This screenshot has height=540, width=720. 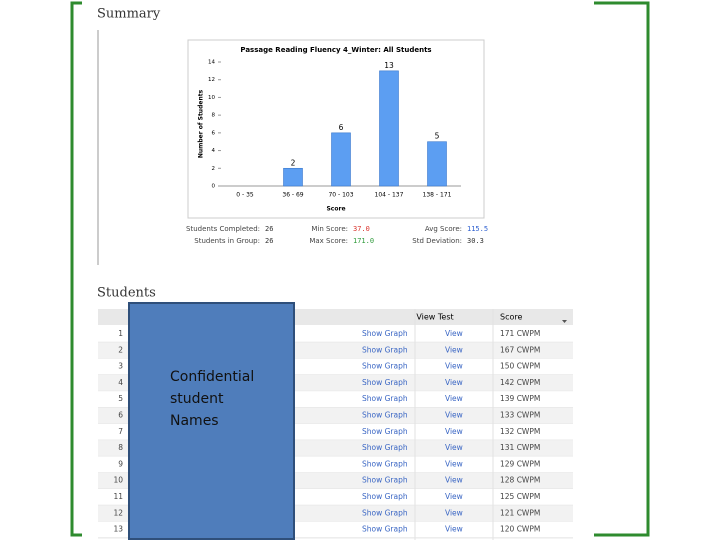 What do you see at coordinates (120, 366) in the screenshot?
I see `row-number: 3` at bounding box center [120, 366].